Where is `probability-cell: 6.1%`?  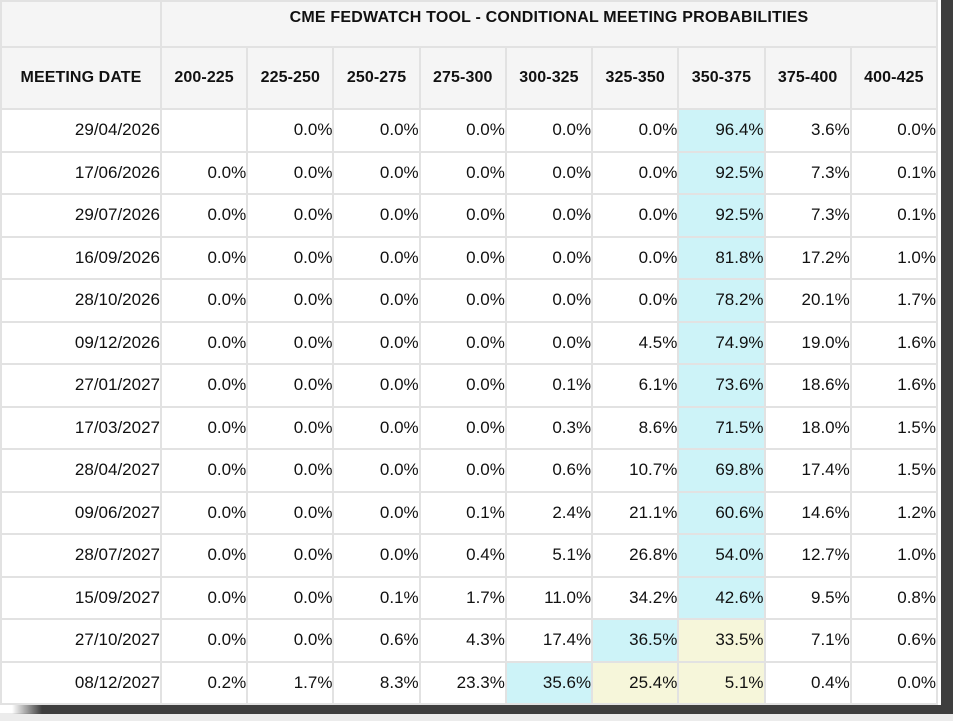 probability-cell: 6.1% is located at coordinates (635, 385).